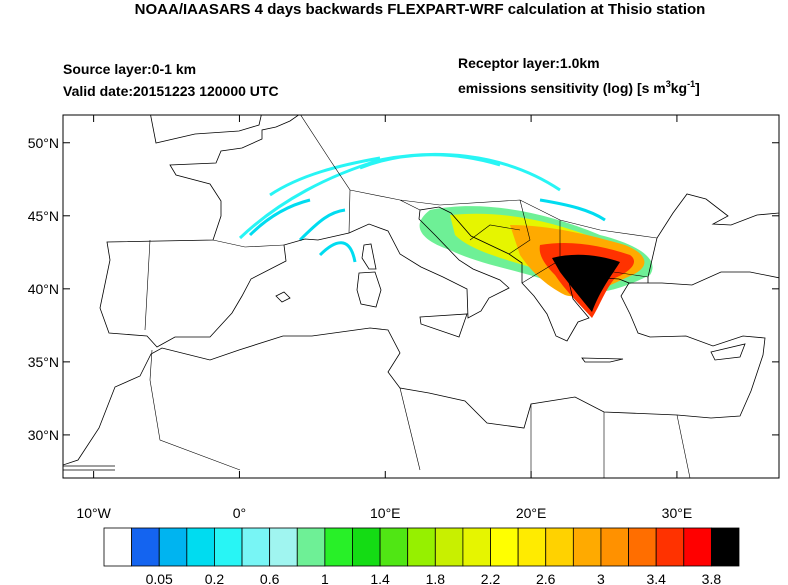 The image size is (788, 585). Describe the element at coordinates (668, 84) in the screenshot. I see `units-sup: 3` at that location.